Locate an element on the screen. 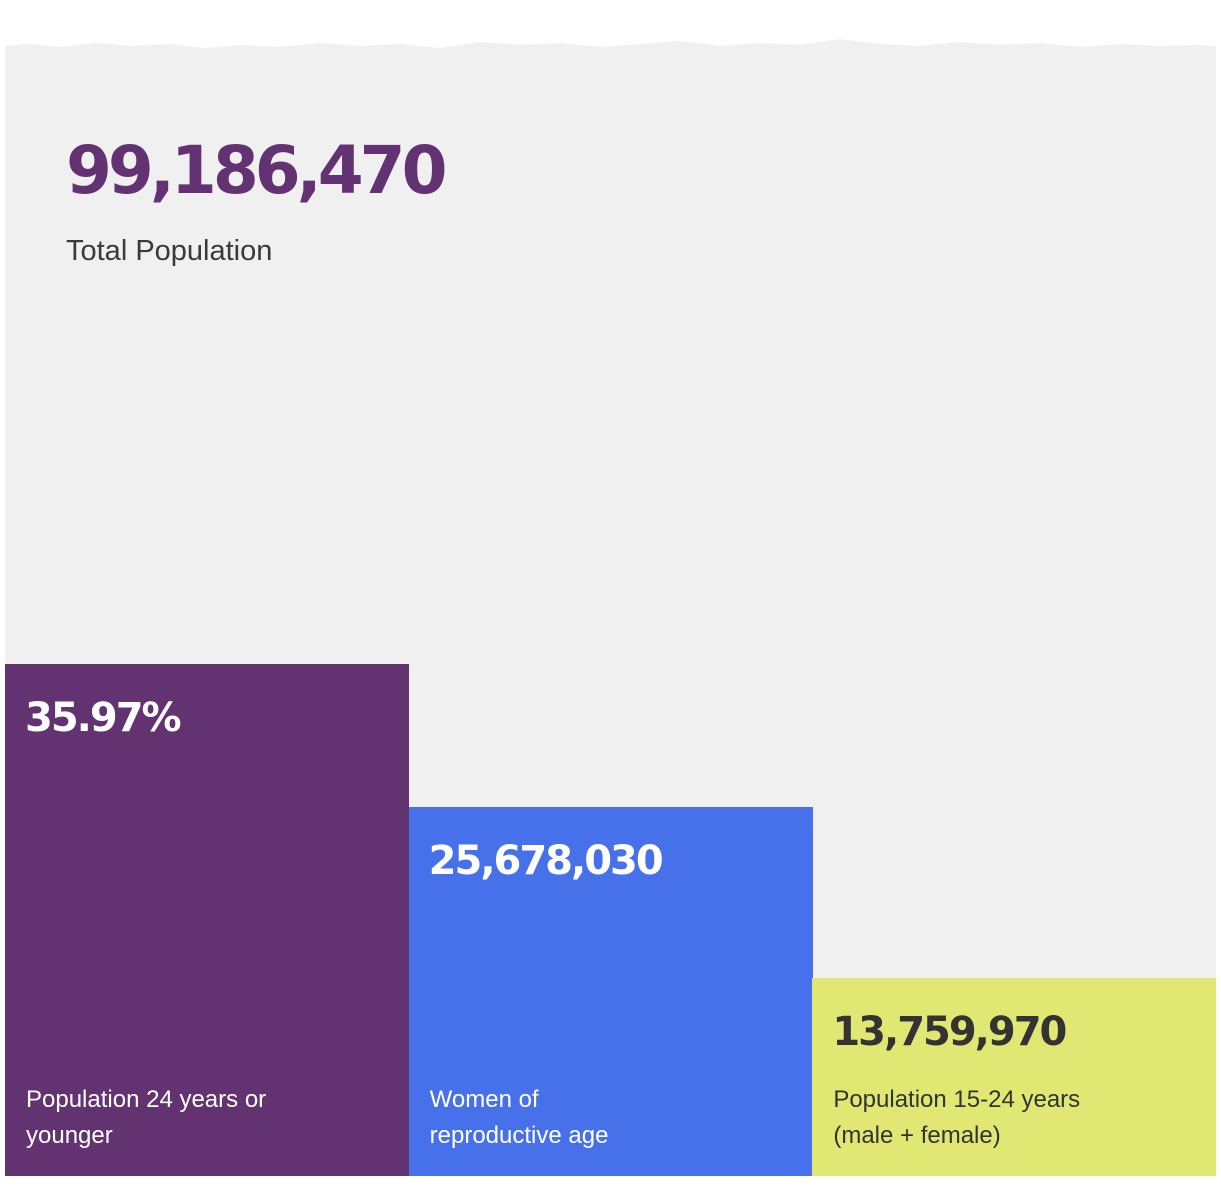 The width and height of the screenshot is (1221, 1189). bar-category-label-line: Women of is located at coordinates (484, 1099).